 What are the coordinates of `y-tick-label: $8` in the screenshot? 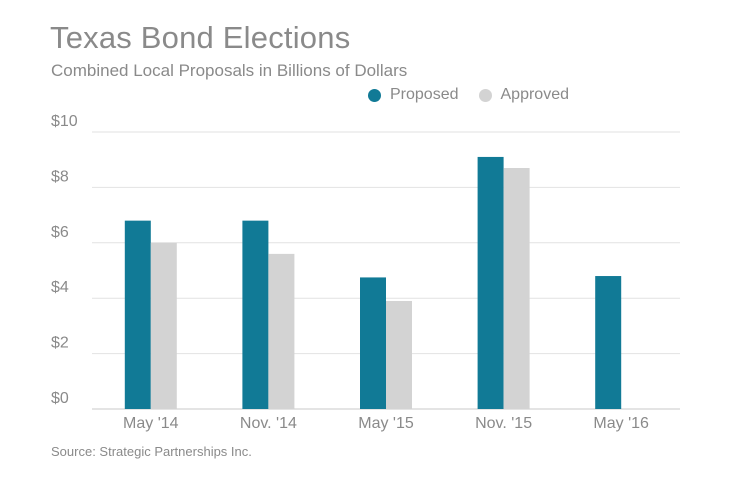 It's located at (60, 176).